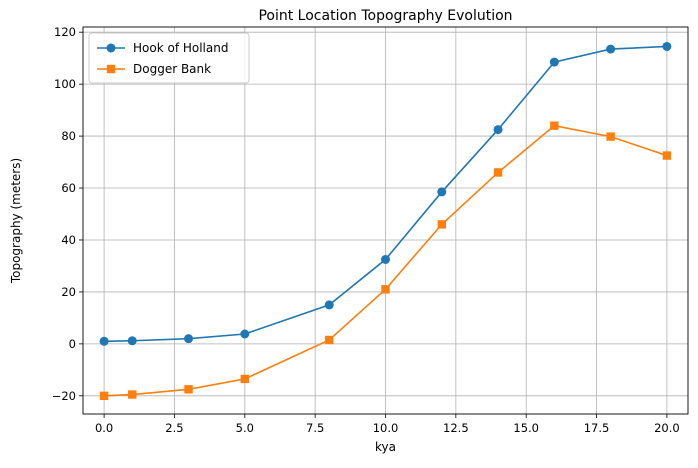  I want to click on y-tick-label: 120, so click(65, 32).